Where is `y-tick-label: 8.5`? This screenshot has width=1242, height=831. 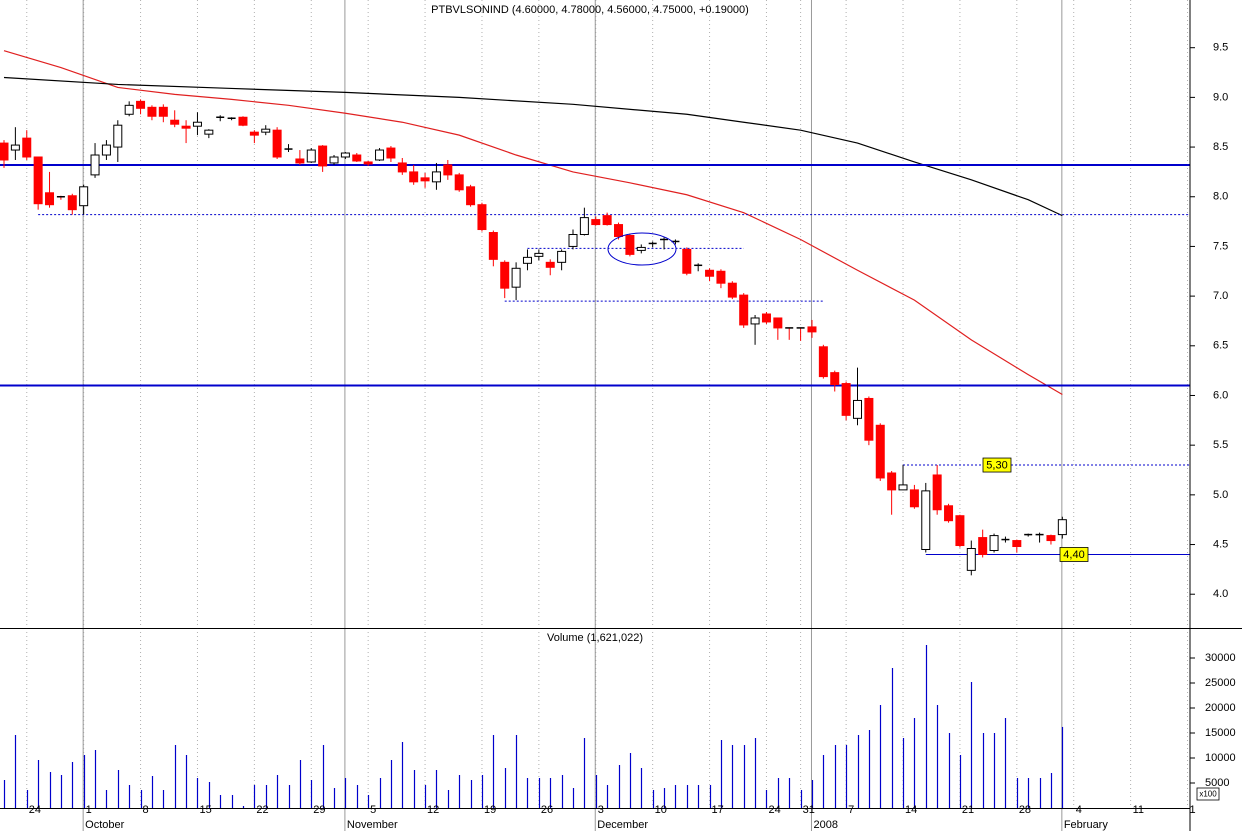 y-tick-label: 8.5 is located at coordinates (1220, 147).